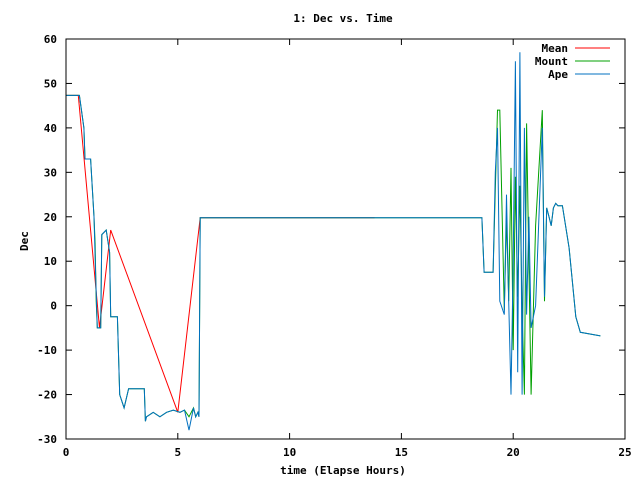 The image size is (640, 480). Describe the element at coordinates (50, 128) in the screenshot. I see `y-tick-label: 40` at that location.